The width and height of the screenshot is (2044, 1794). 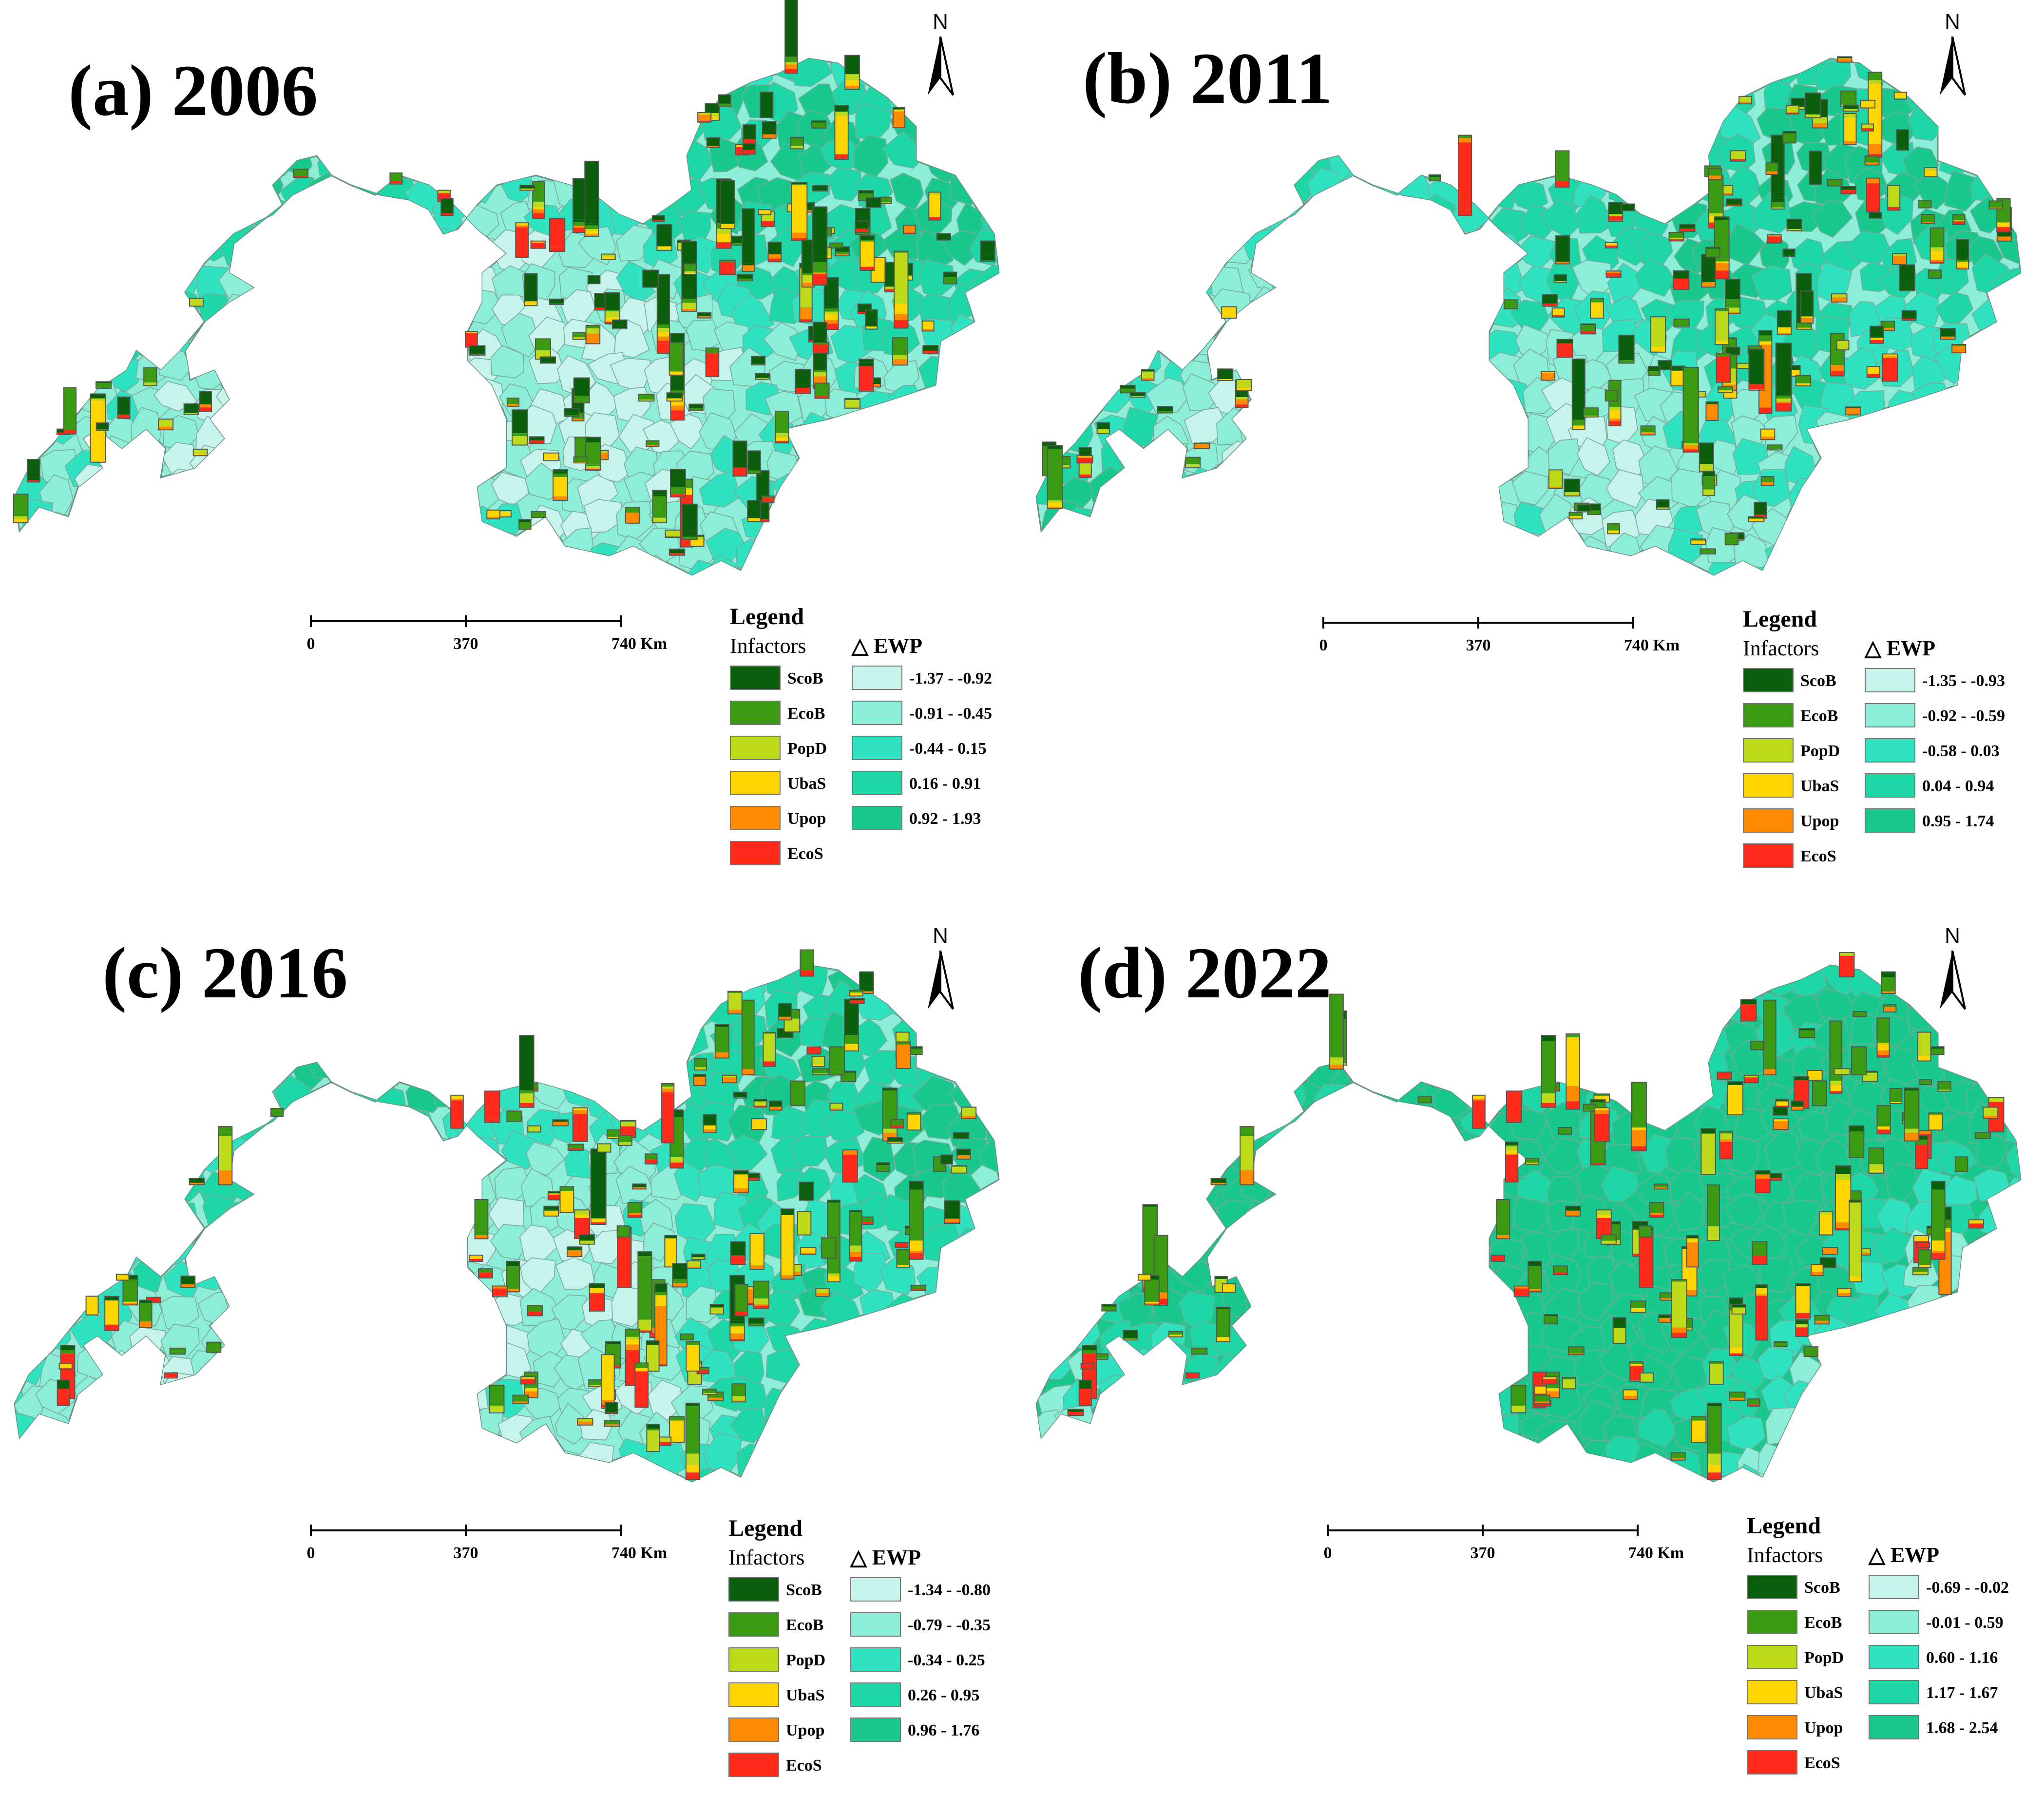 What do you see at coordinates (805, 854) in the screenshot?
I see `legend-item-label: EcoS` at bounding box center [805, 854].